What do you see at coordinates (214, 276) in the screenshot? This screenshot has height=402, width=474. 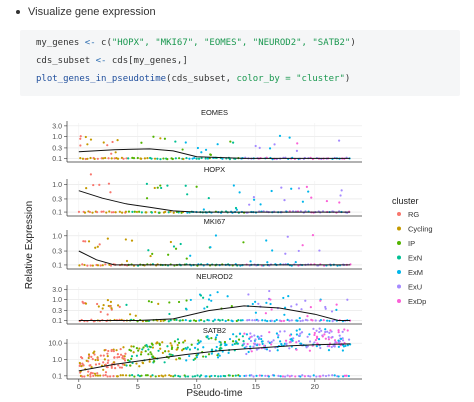 I see `panel-title: NEUROD2` at bounding box center [214, 276].